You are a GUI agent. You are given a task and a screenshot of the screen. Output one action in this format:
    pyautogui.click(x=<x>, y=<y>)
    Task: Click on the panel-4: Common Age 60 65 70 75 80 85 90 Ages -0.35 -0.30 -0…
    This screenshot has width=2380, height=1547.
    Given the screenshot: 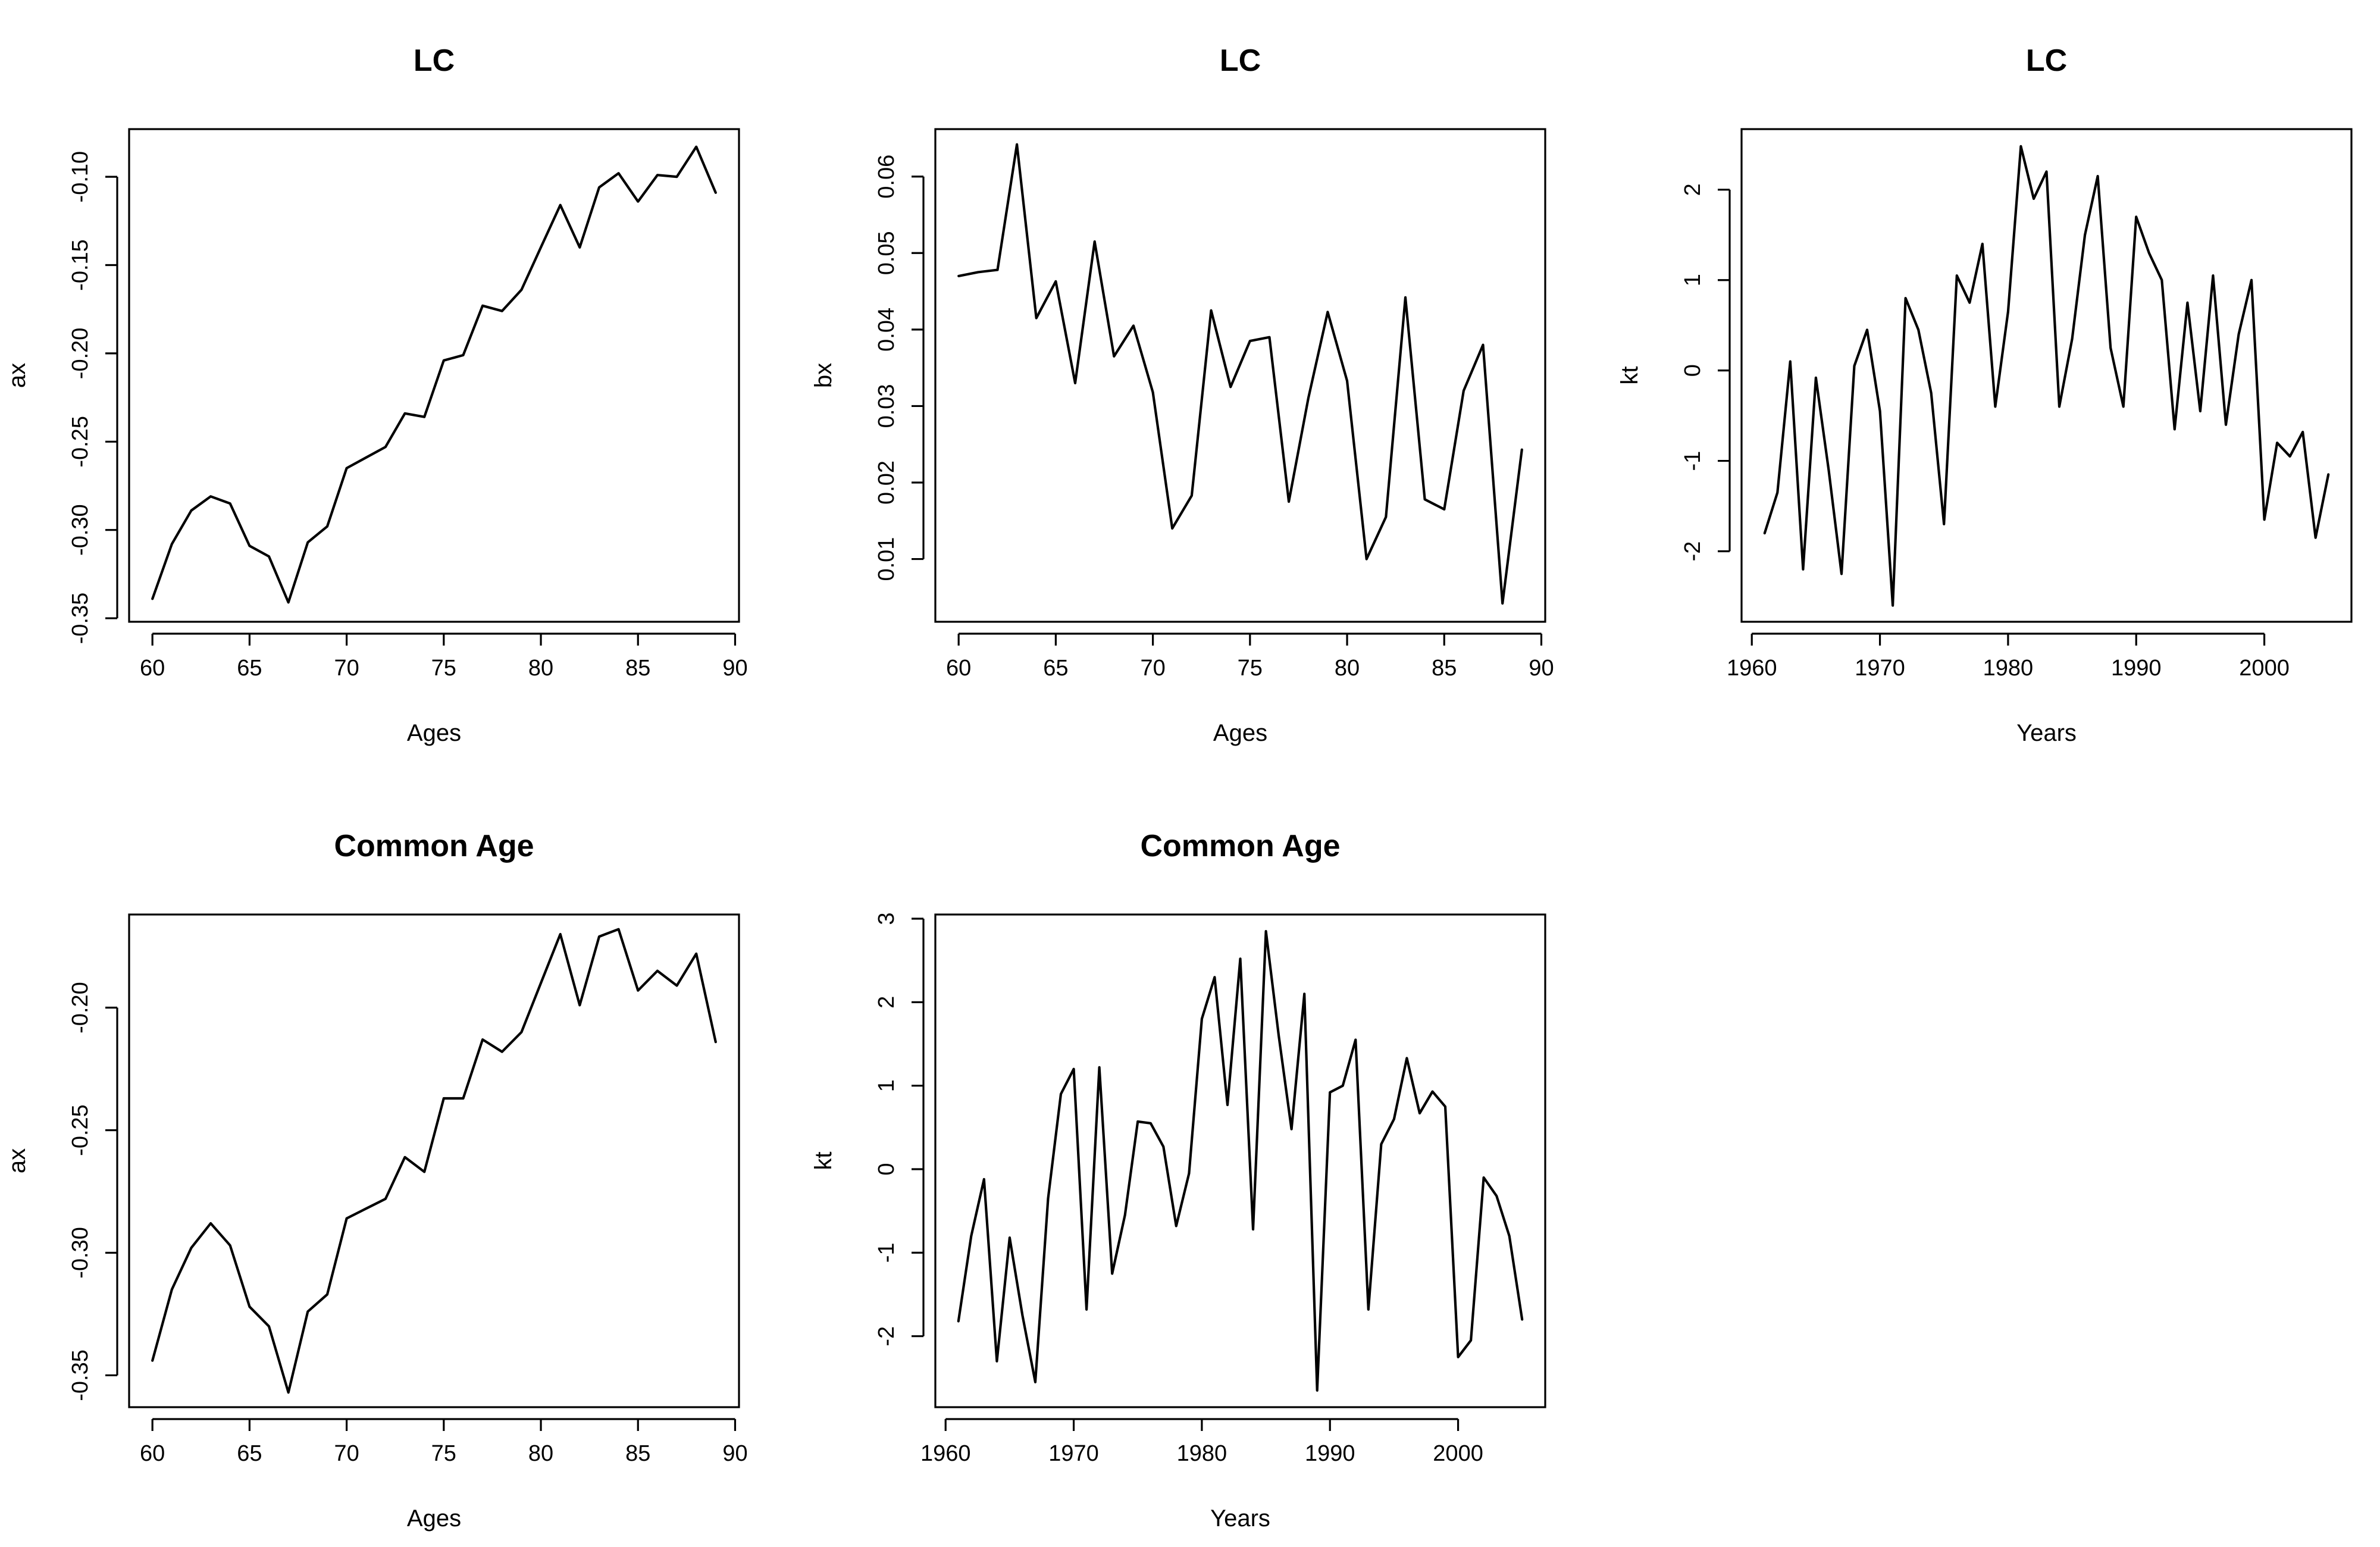 What is the action you would take?
    pyautogui.click(x=376, y=1180)
    